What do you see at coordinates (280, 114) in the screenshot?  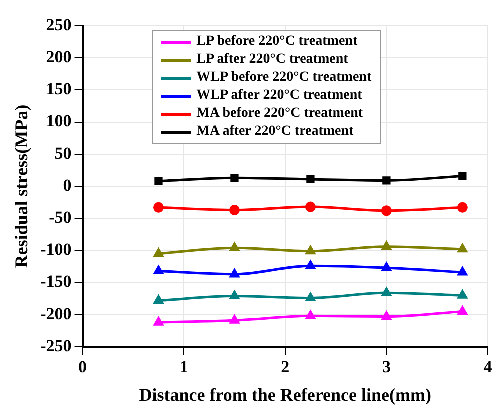 I see `legend-label: MA before 220°C treatment` at bounding box center [280, 114].